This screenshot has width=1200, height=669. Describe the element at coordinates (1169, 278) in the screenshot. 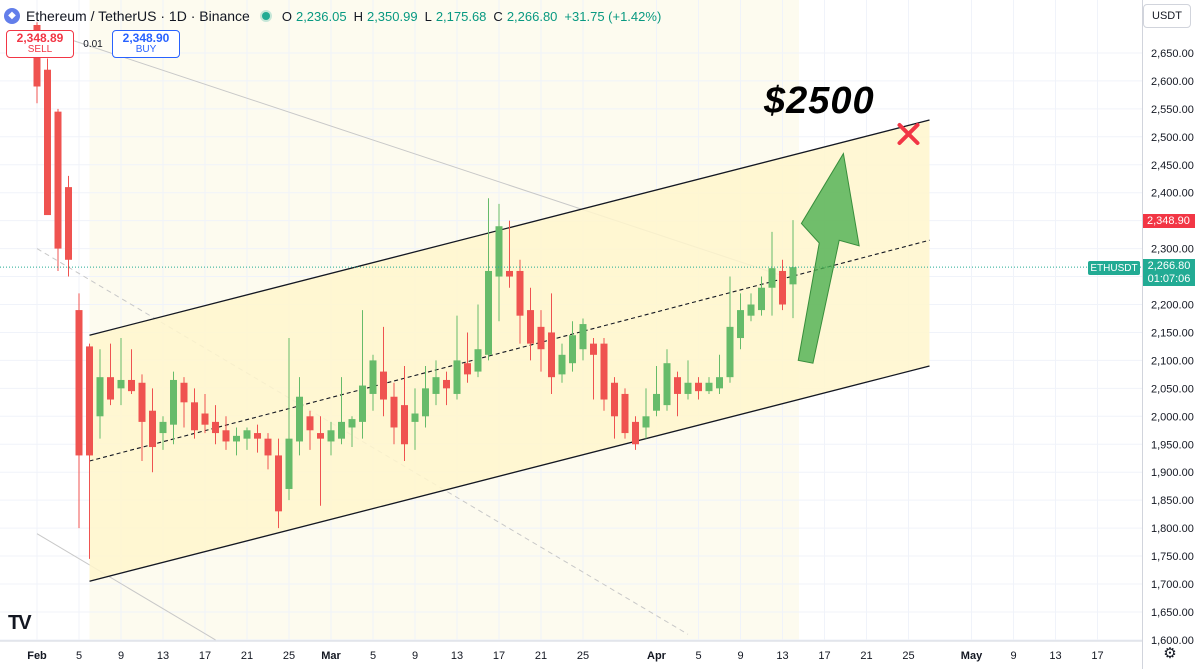

I see `bar-countdown: 01:07:06` at that location.